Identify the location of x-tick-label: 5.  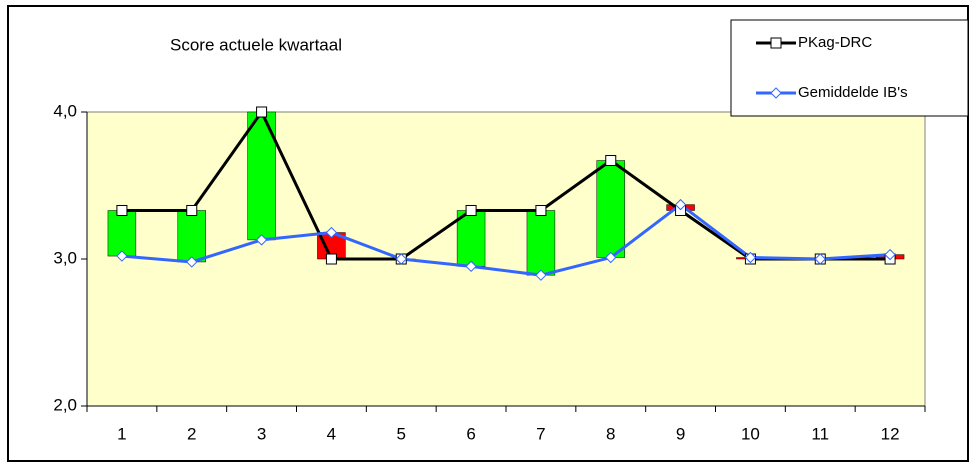
(401, 433).